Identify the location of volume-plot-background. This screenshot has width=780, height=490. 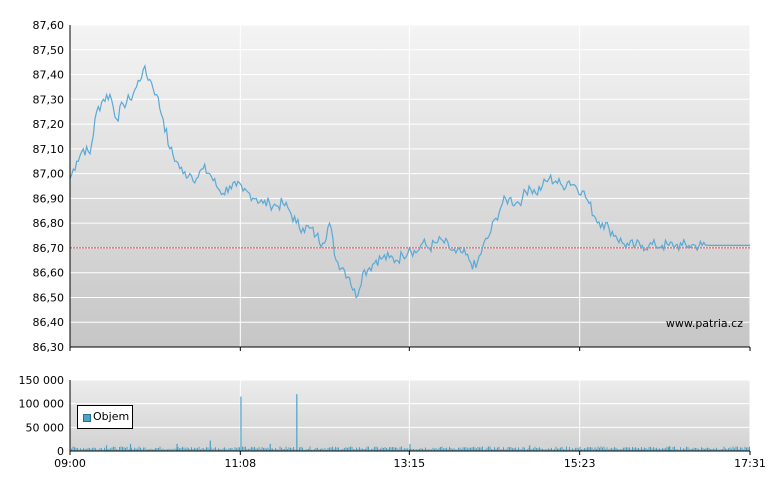
(410, 415).